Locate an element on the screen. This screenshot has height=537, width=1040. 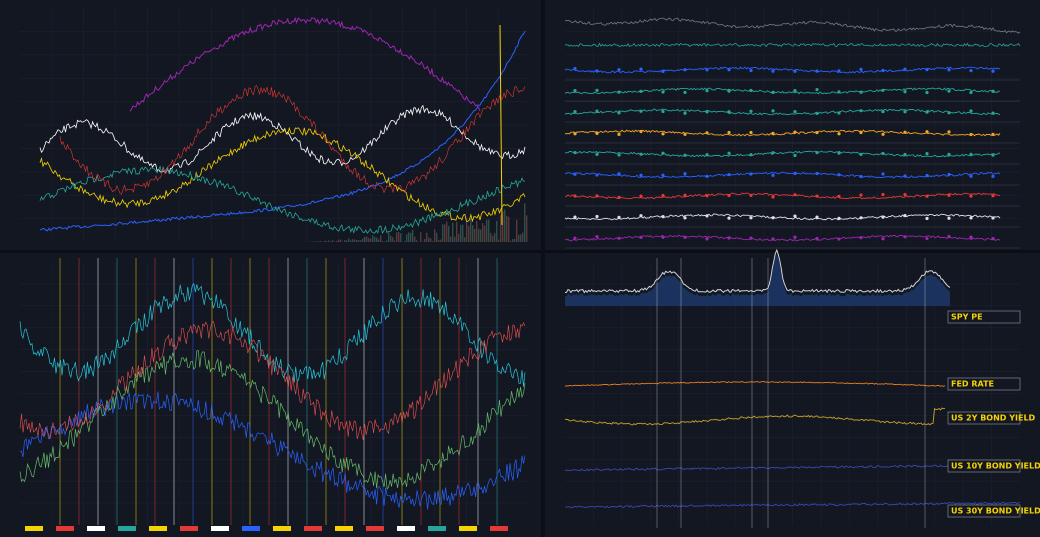
series-label: SPY PE is located at coordinates (967, 317).